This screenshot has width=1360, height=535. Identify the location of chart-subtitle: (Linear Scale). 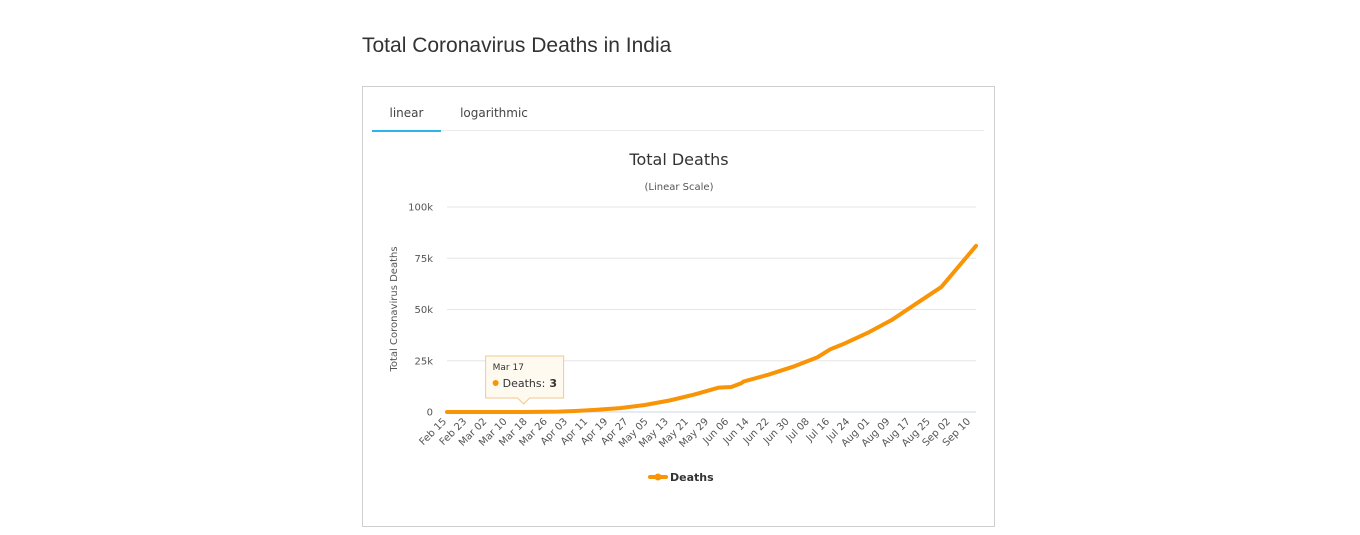
(679, 187).